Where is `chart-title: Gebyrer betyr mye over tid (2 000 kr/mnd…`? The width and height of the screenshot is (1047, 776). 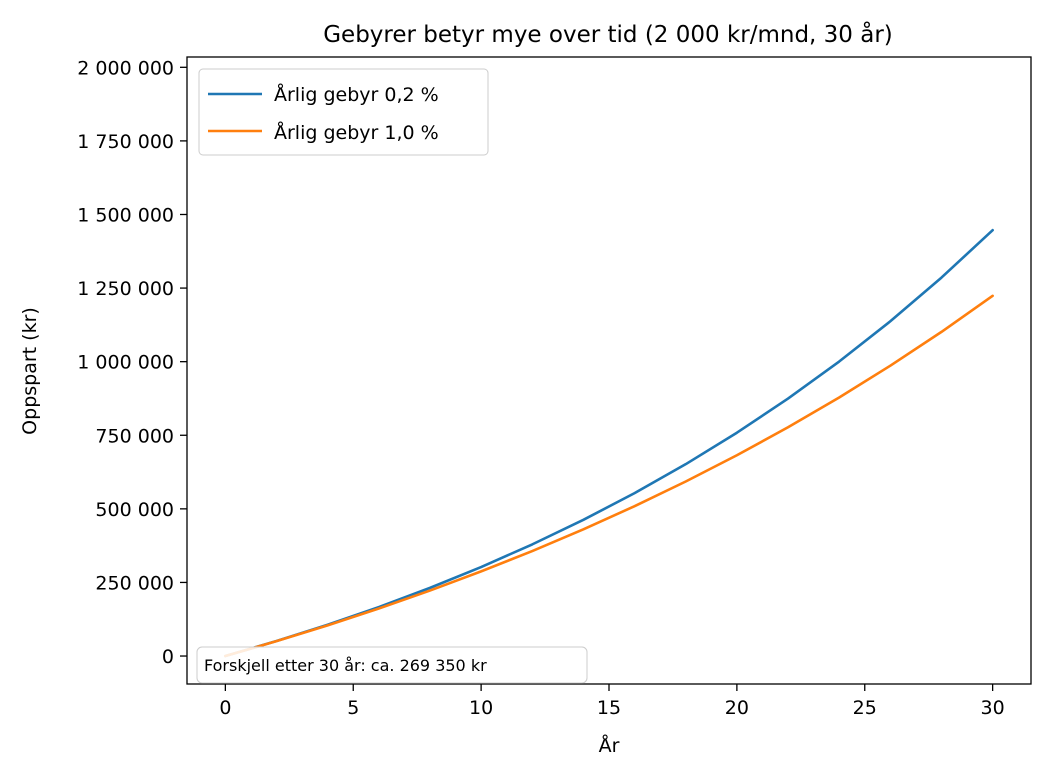 chart-title: Gebyrer betyr mye over tid (2 000 kr/mnd… is located at coordinates (608, 34).